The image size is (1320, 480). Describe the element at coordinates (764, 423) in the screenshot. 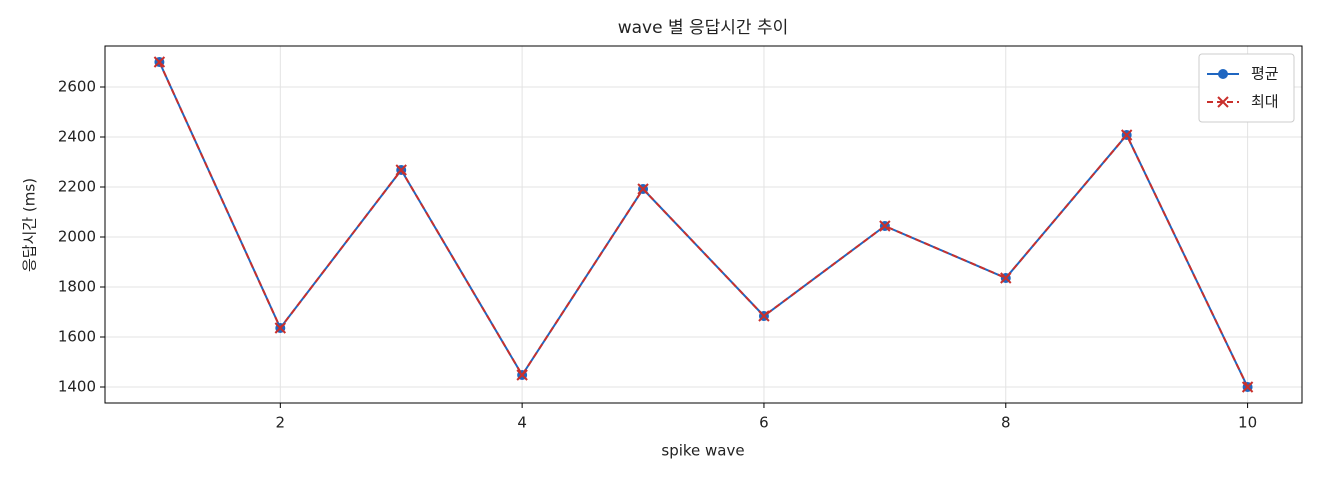

I see `x-tick-label: 6` at that location.